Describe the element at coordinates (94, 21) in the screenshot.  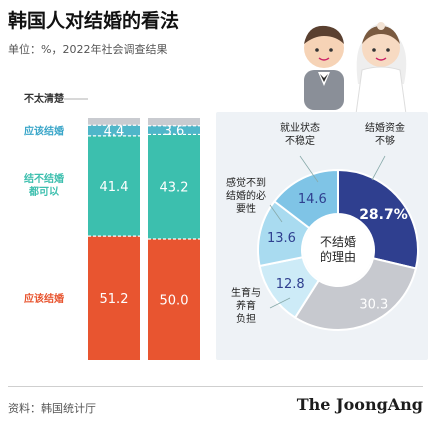
I see `chart-title: 韩国人对结婚的看法` at that location.